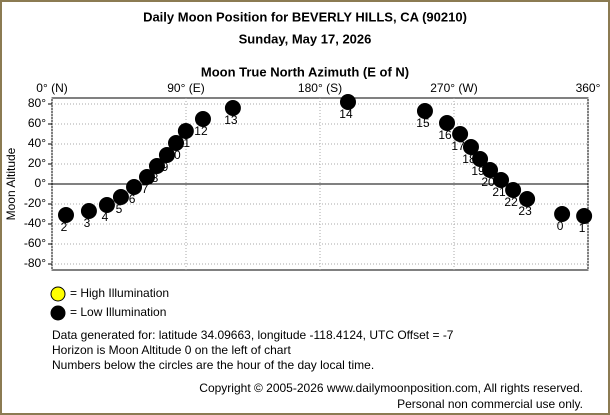 This screenshot has height=415, width=610. What do you see at coordinates (185, 88) in the screenshot?
I see `x-tick-label: 90° (E)` at bounding box center [185, 88].